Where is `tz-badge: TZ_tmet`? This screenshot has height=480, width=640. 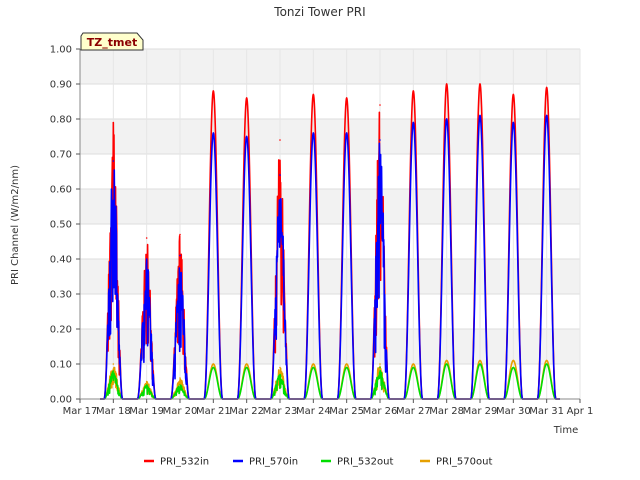
tz-badge: TZ_tmet is located at coordinates (112, 41).